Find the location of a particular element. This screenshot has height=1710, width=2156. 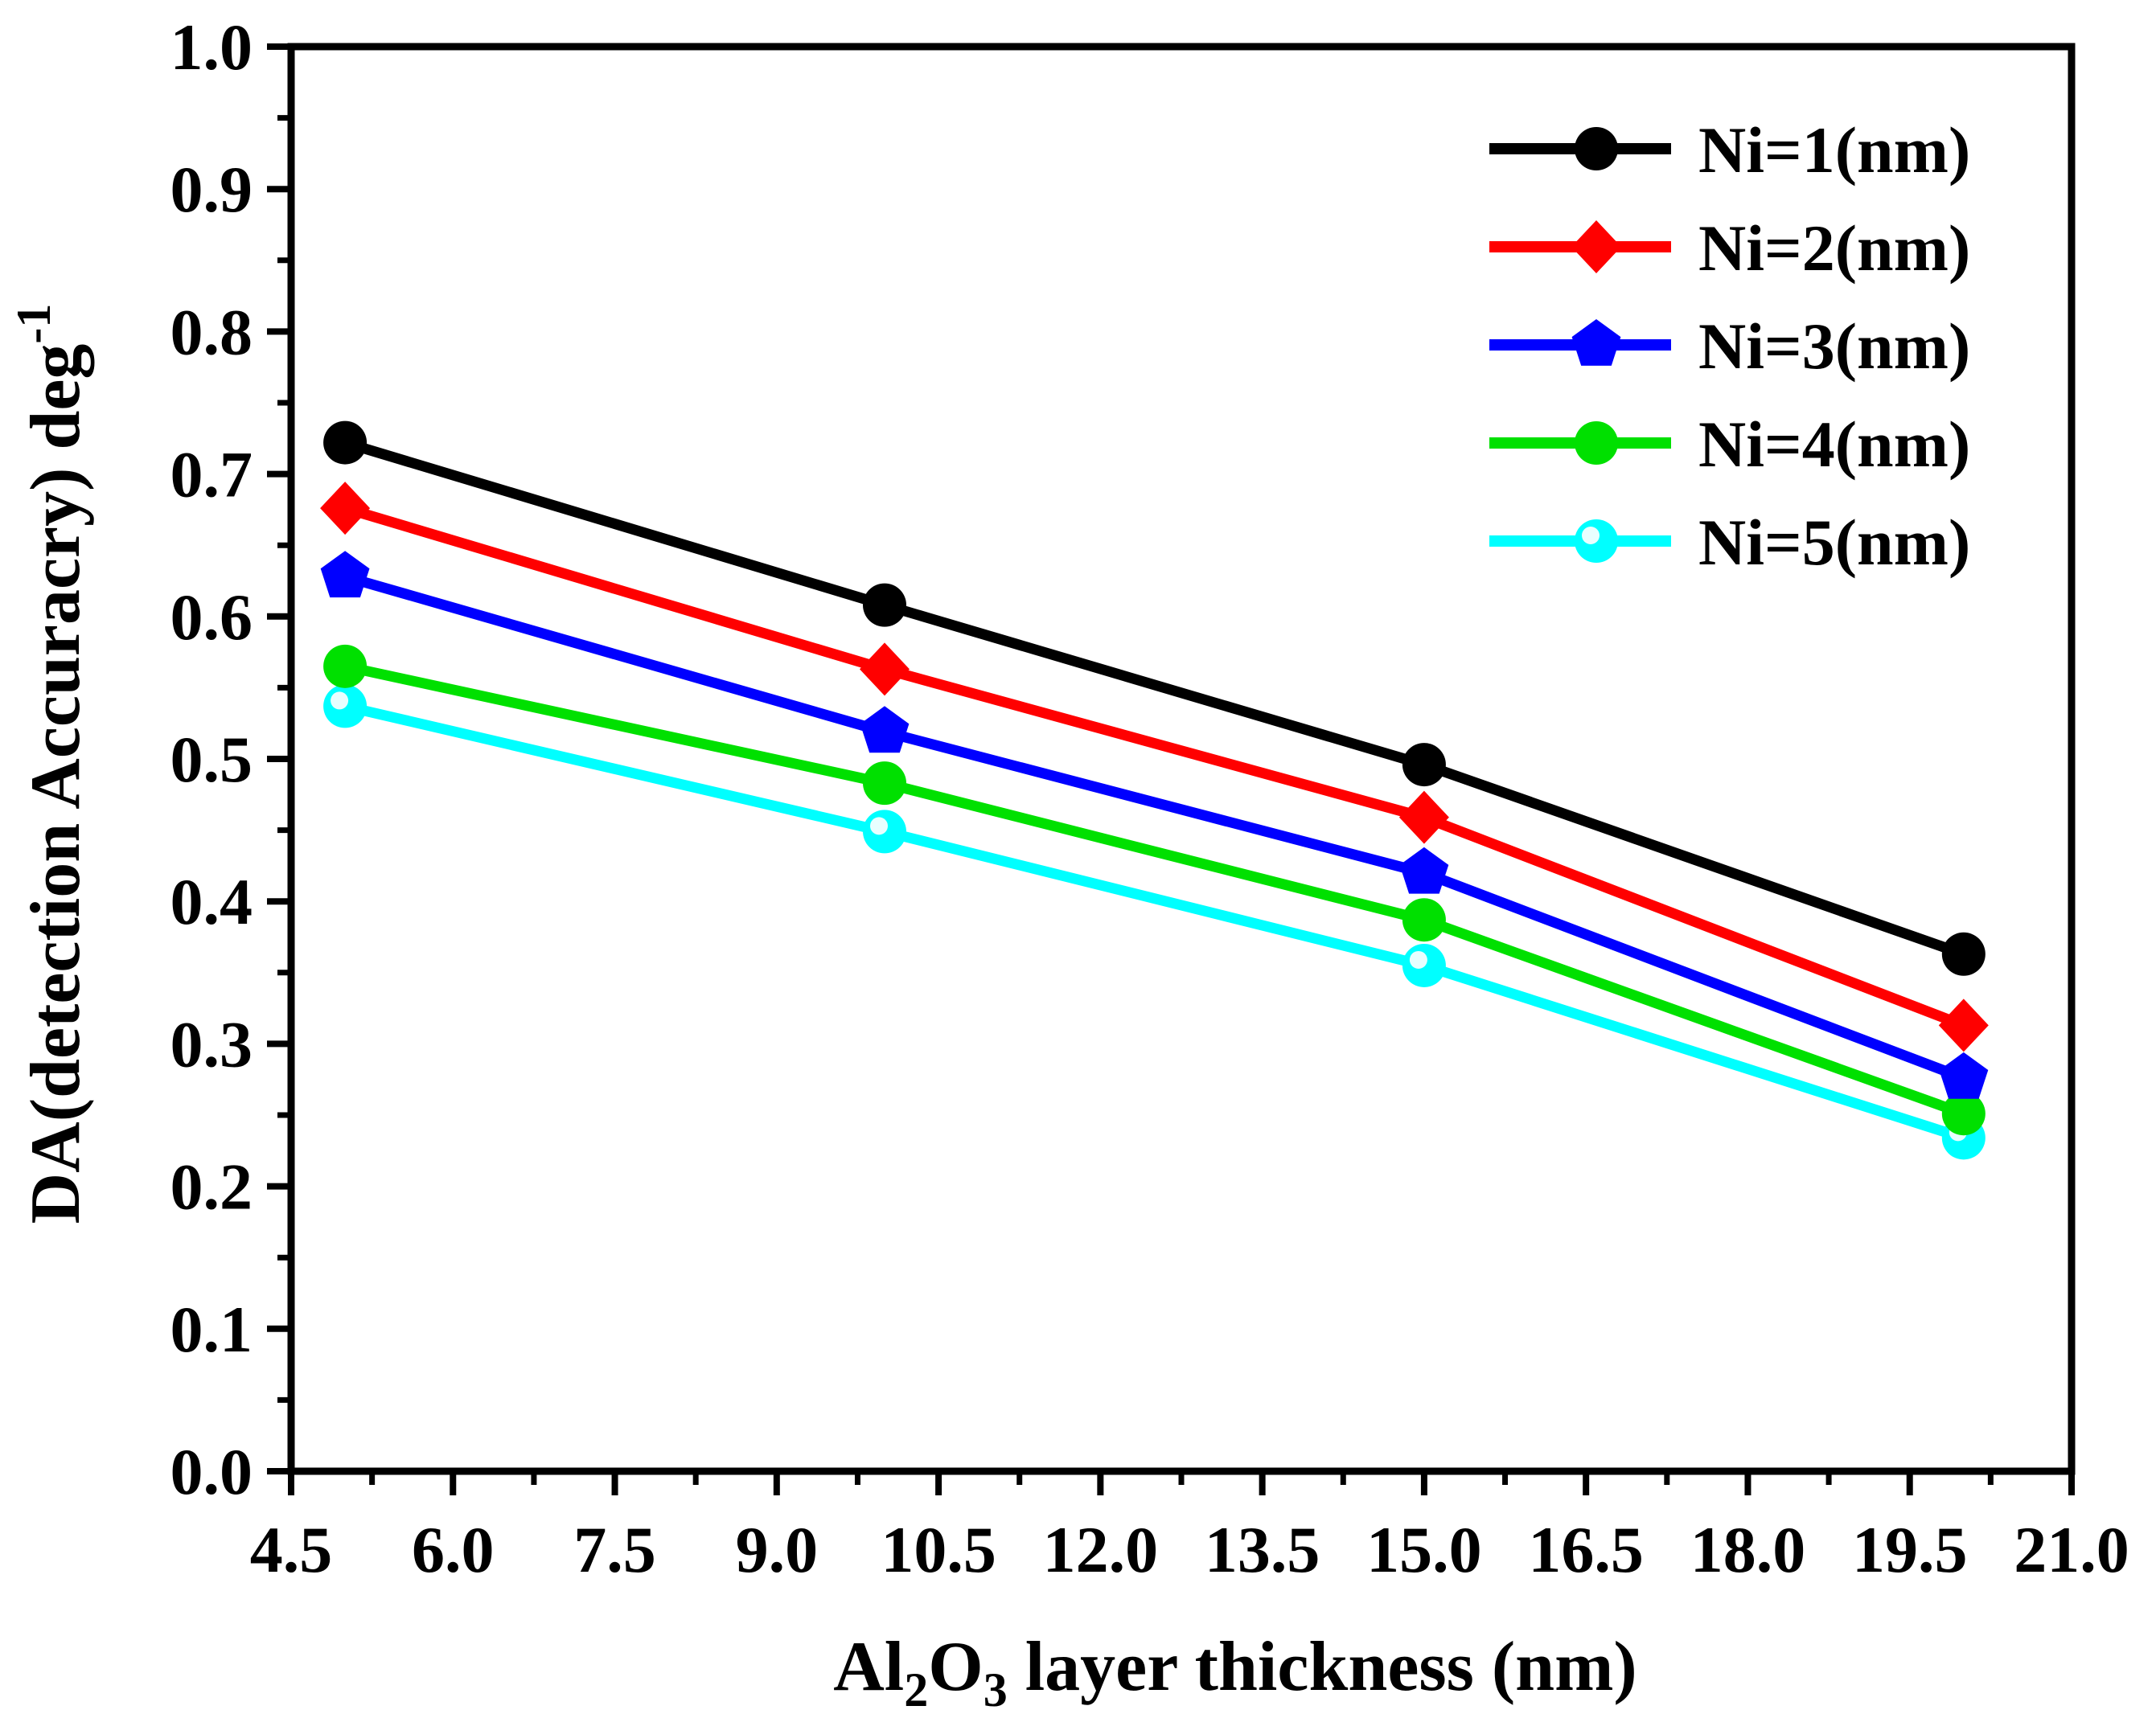

y-tick-label: 0.6 is located at coordinates (211, 617).